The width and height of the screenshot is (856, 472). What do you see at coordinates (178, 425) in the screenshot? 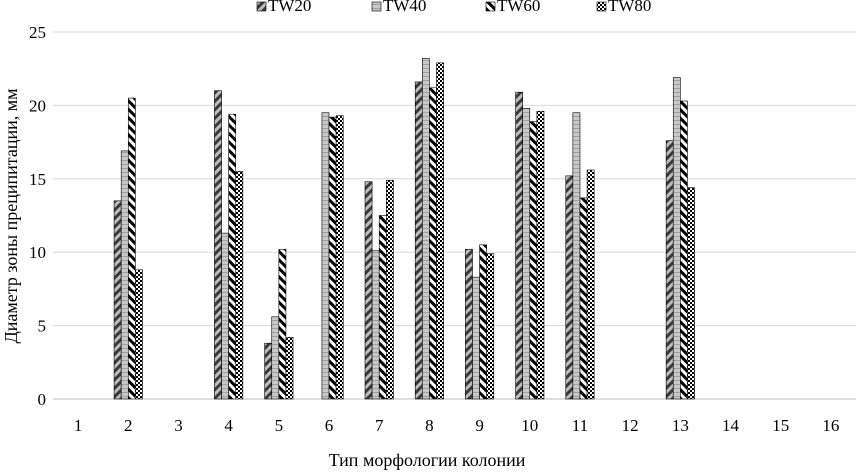
I see `x-tick-label: 3` at bounding box center [178, 425].